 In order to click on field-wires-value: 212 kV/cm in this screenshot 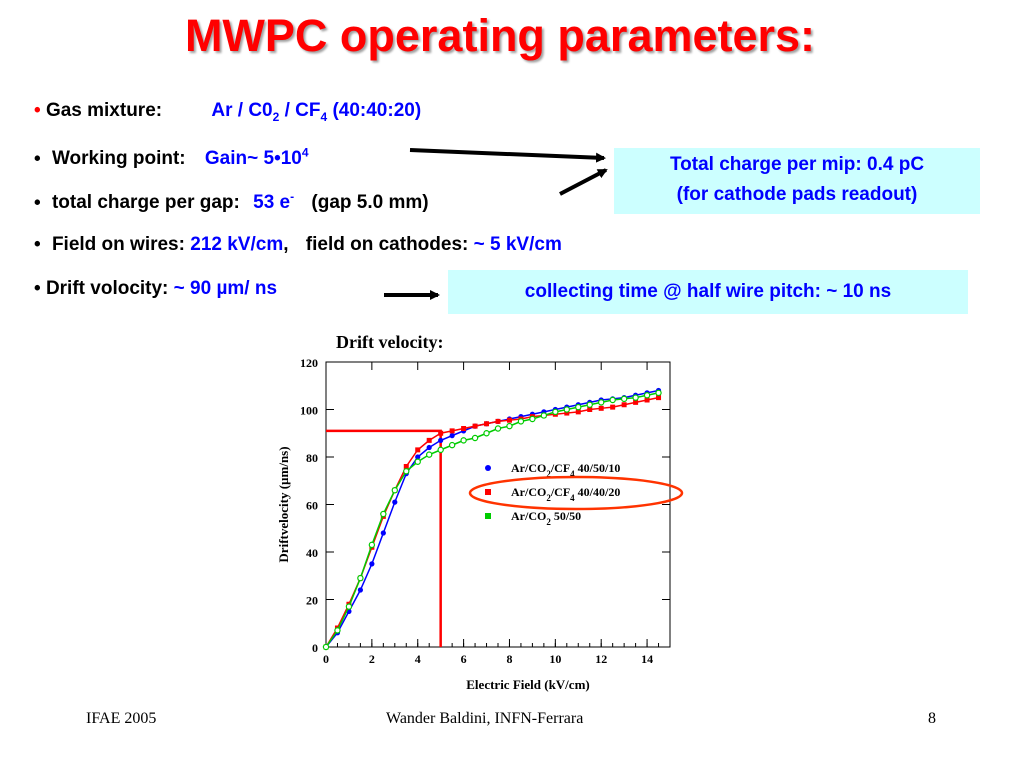, I will do `click(237, 244)`.